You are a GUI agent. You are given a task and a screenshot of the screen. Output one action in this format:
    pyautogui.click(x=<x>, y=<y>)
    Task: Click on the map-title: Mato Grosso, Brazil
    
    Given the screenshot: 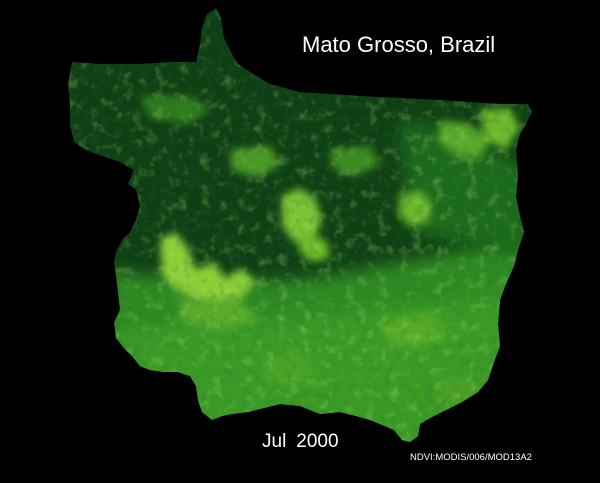 What is the action you would take?
    pyautogui.click(x=399, y=44)
    